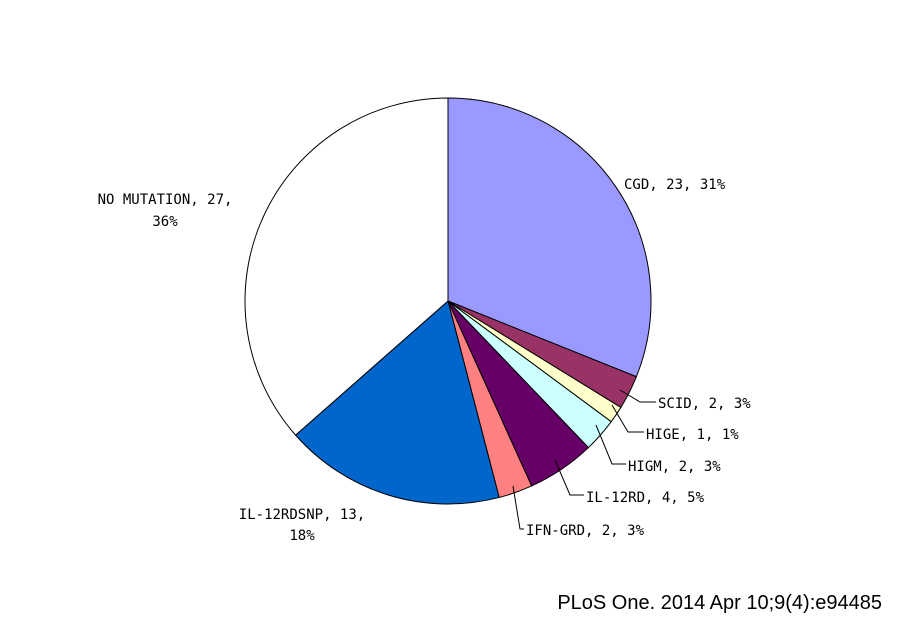 This screenshot has width=906, height=628. Describe the element at coordinates (165, 200) in the screenshot. I see `slice-label-line: NO MUTATION, 27,` at that location.